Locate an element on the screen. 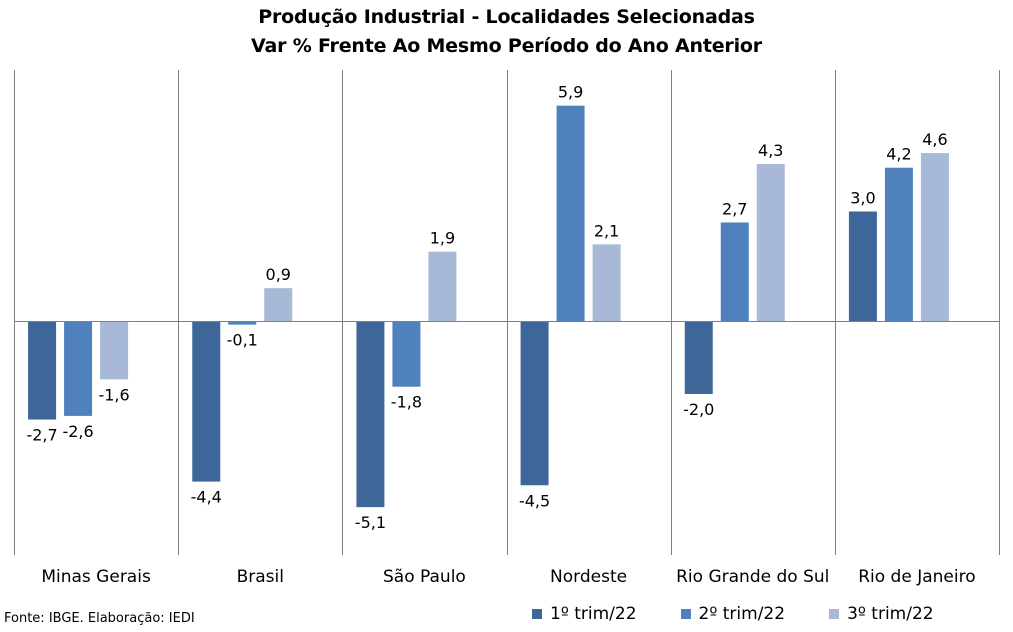 This screenshot has height=632, width=1013. data-label: -2,7 is located at coordinates (41, 435).